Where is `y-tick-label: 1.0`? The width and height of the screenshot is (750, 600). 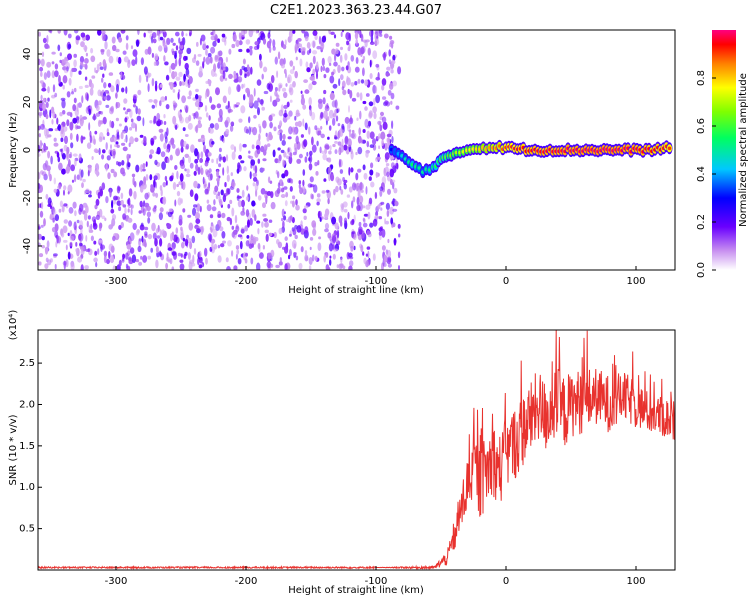 y-tick-label: 1.0 is located at coordinates (27, 487).